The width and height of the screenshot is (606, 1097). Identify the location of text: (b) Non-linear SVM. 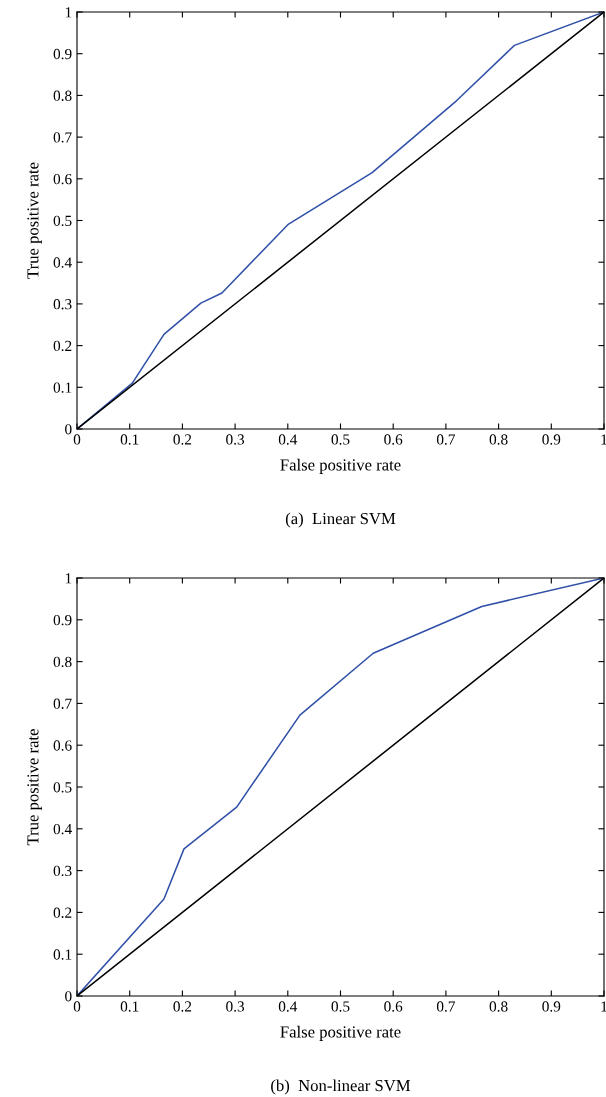
(341, 1087).